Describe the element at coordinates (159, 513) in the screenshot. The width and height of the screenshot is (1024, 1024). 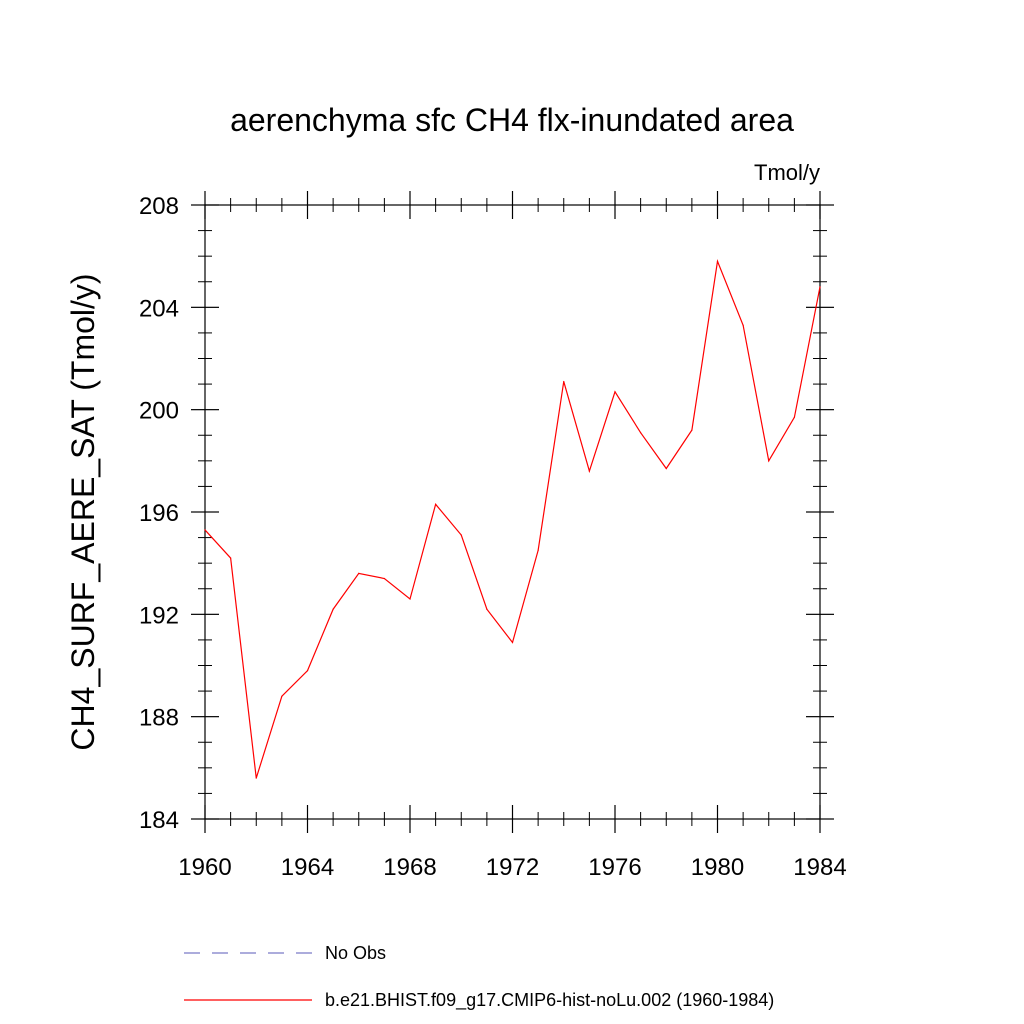
I see `y-tick-label: 196` at that location.